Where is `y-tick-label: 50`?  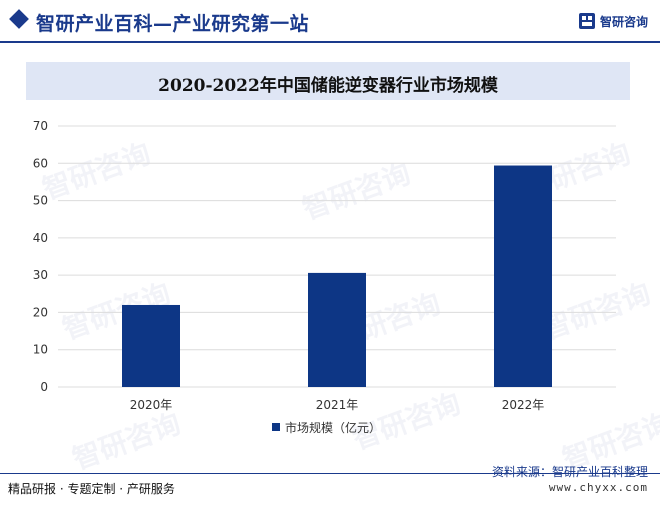
y-tick-label: 50 is located at coordinates (40, 201).